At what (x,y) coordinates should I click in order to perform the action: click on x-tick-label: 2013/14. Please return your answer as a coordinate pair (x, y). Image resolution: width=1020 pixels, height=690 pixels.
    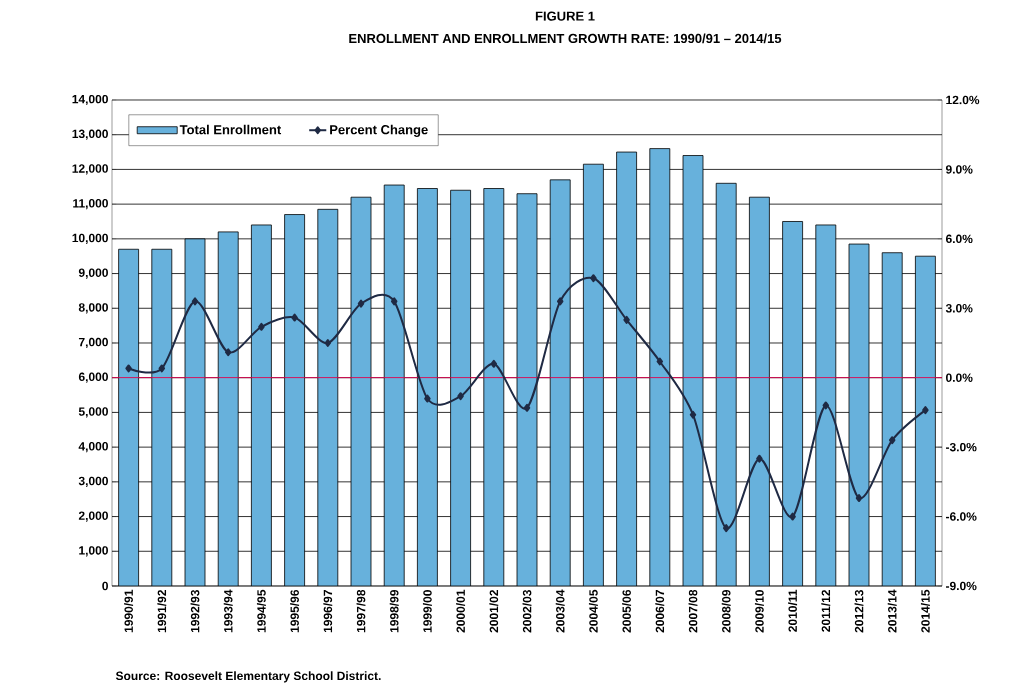
    Looking at the image, I should click on (892, 611).